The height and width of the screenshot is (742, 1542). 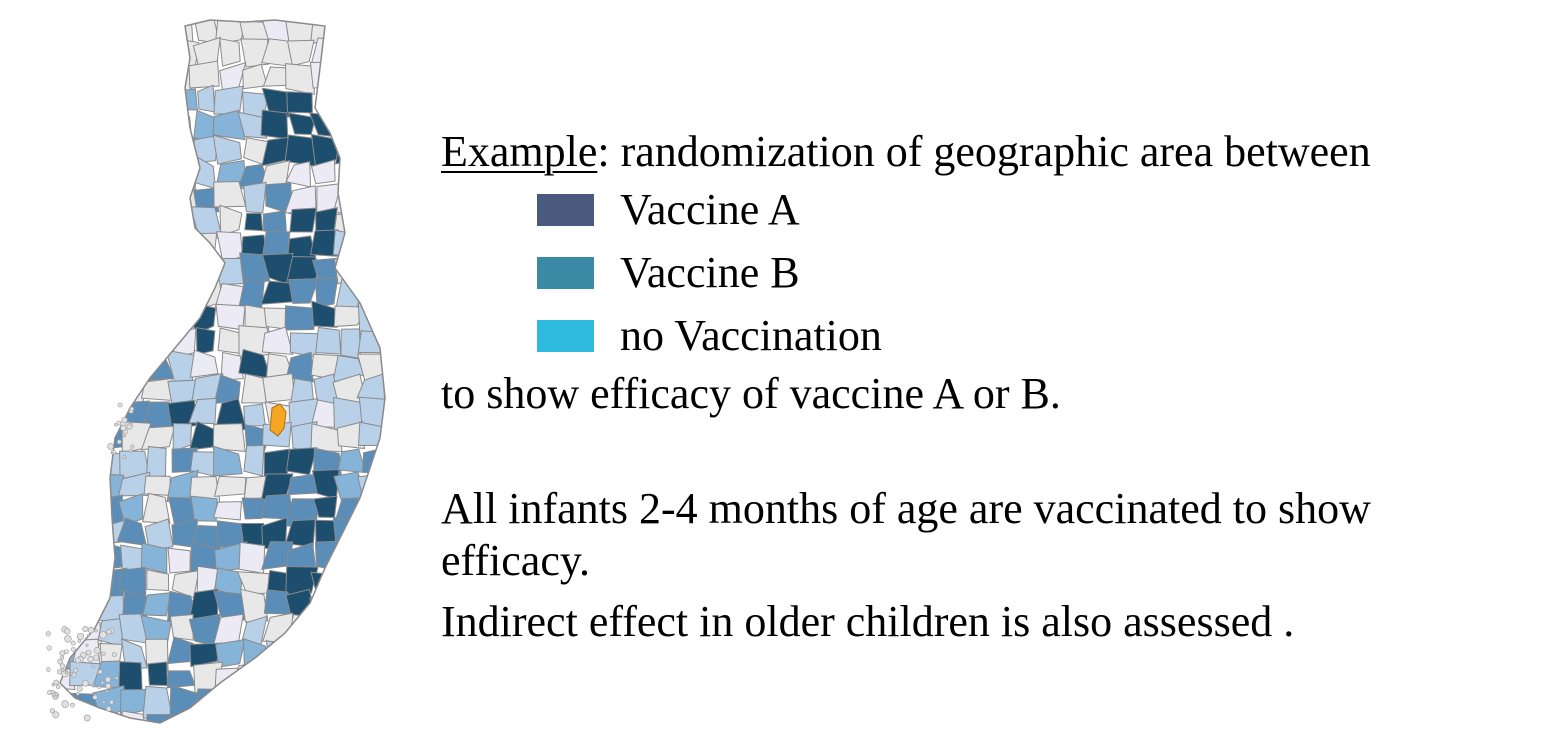 What do you see at coordinates (515, 561) in the screenshot?
I see `infants-text-line2: efficacy.` at bounding box center [515, 561].